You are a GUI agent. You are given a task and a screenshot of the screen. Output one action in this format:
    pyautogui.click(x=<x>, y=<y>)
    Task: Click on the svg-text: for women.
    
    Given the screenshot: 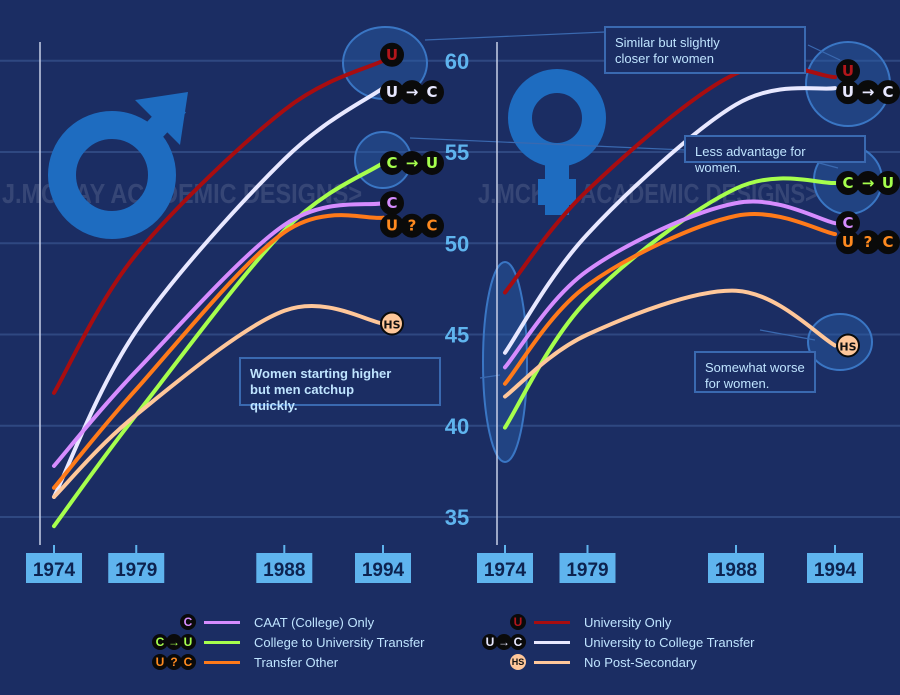 What is the action you would take?
    pyautogui.click(x=737, y=383)
    